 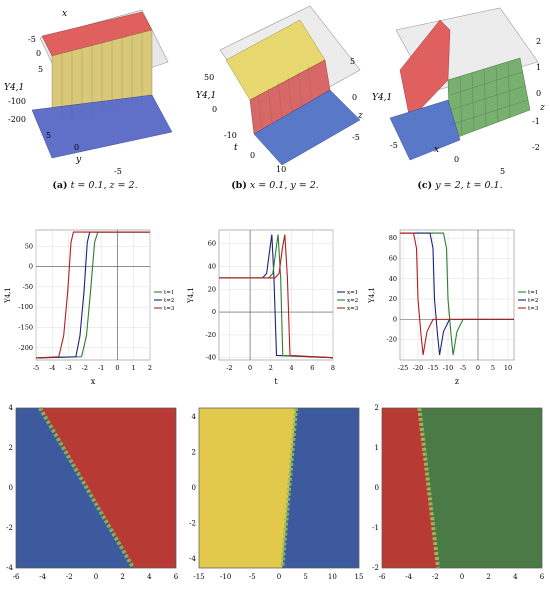 I want to click on axis-label-t-b: t, so click(x=236, y=148).